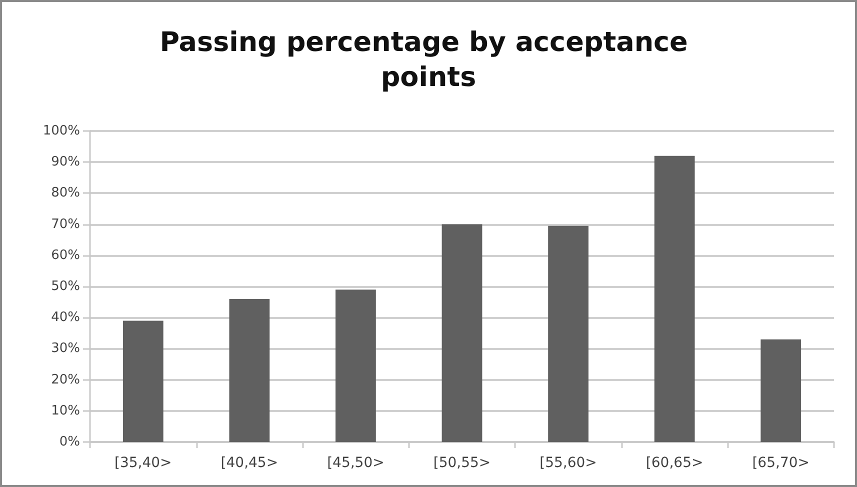  What do you see at coordinates (568, 463) in the screenshot?
I see `x-tick-label: [55,60>` at bounding box center [568, 463].